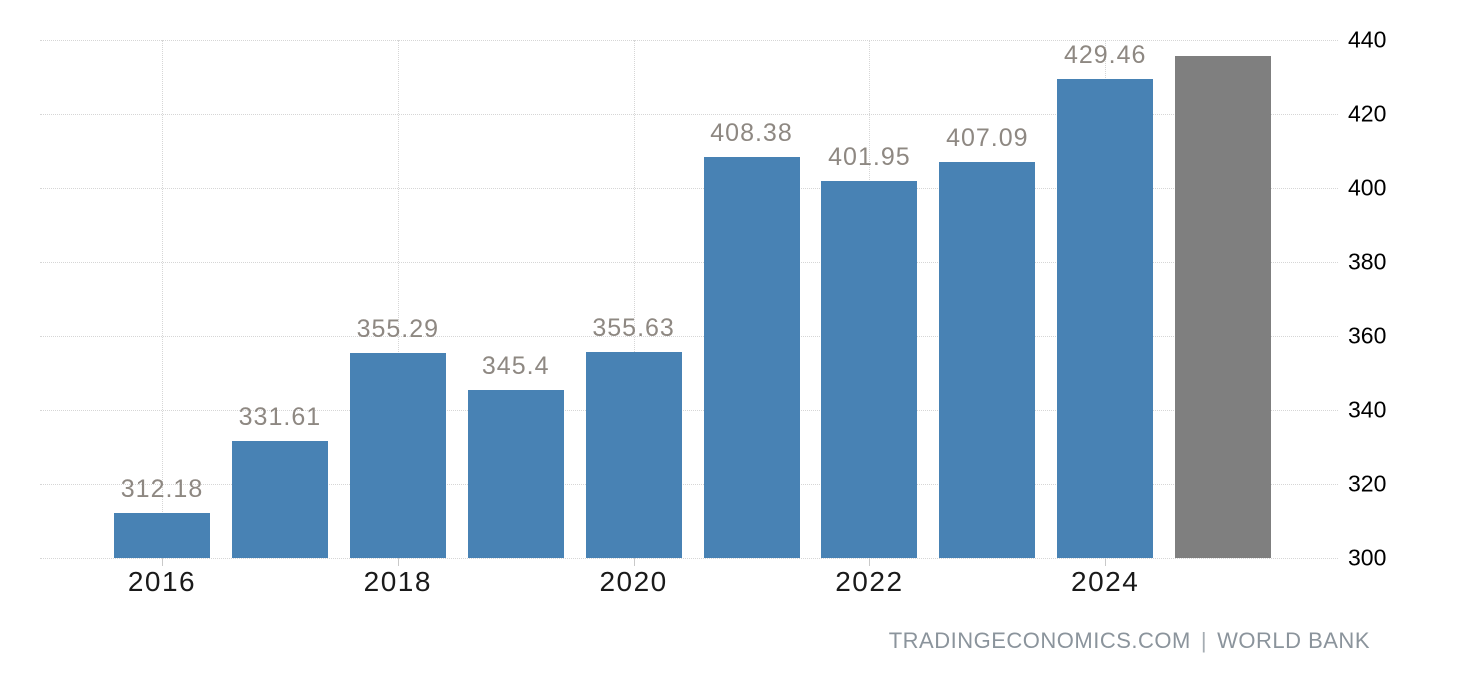 Image resolution: width=1460 pixels, height=680 pixels. What do you see at coordinates (869, 156) in the screenshot?
I see `bar-value-label: 401.95` at bounding box center [869, 156].